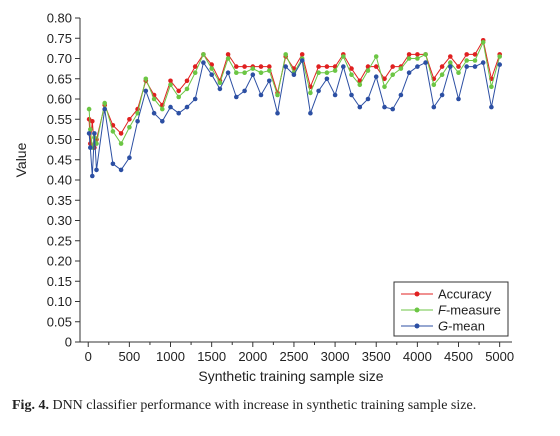 This screenshot has width=560, height=436. I want to click on x-tick-label: 1000, so click(170, 356).